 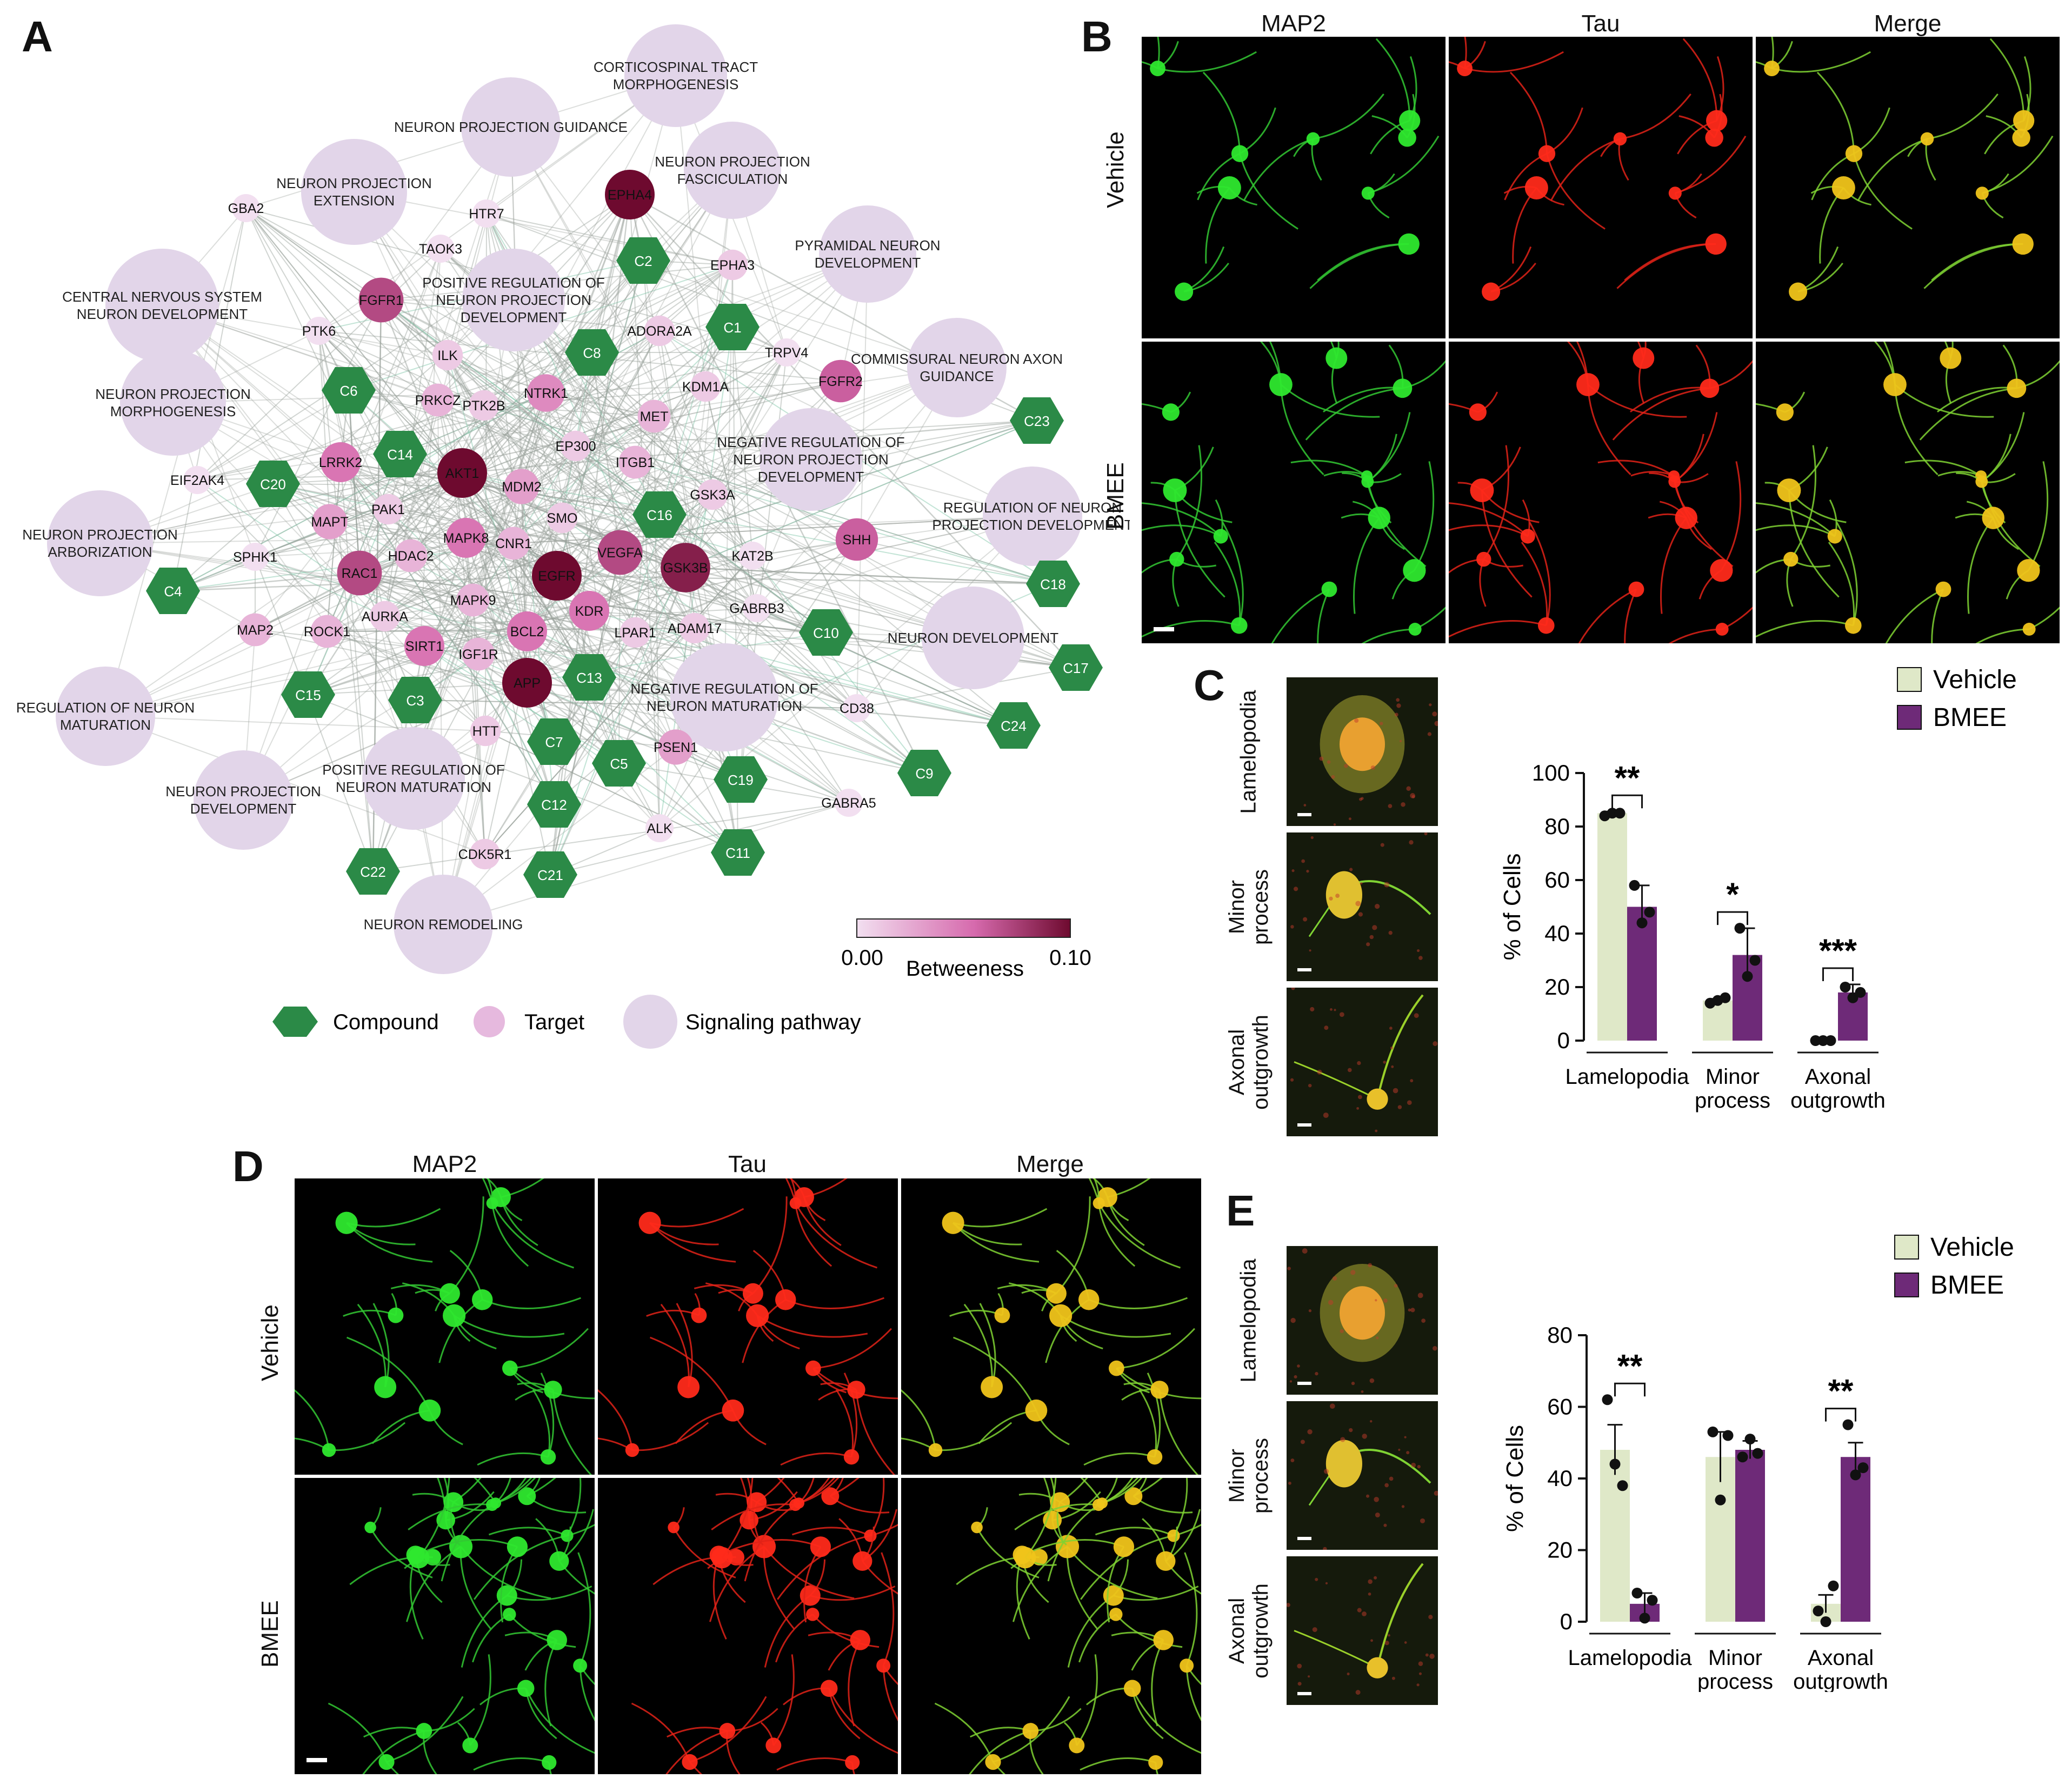 I want to click on significance-stars: *, so click(x=1732, y=894).